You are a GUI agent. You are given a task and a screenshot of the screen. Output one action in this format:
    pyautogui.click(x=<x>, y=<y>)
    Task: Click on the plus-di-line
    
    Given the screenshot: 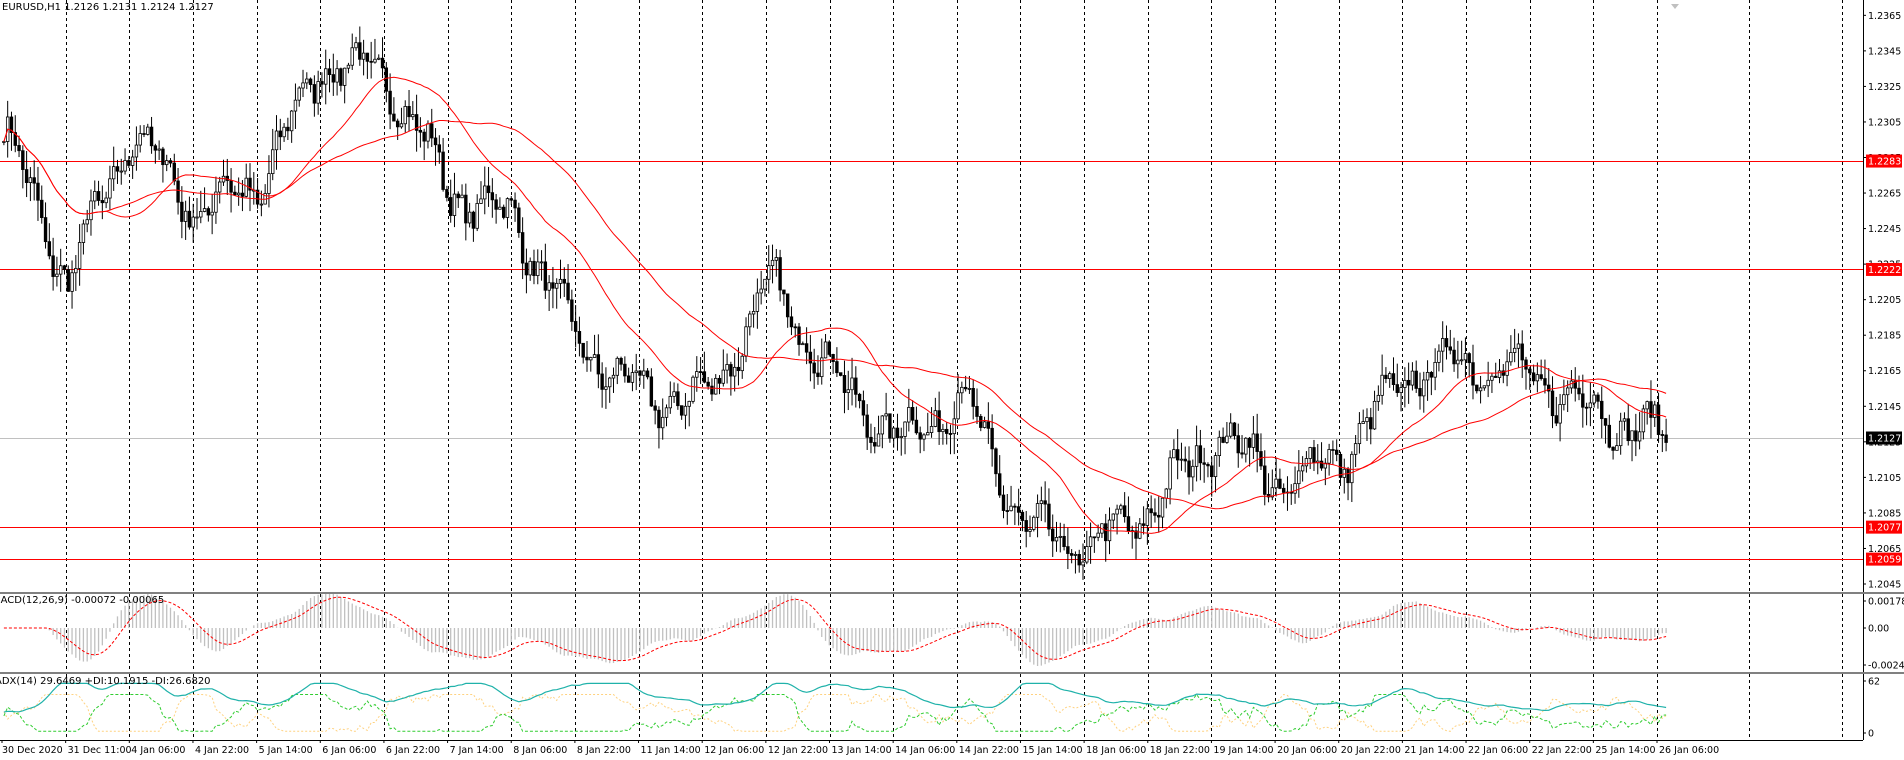 What is the action you would take?
    pyautogui.click(x=835, y=712)
    